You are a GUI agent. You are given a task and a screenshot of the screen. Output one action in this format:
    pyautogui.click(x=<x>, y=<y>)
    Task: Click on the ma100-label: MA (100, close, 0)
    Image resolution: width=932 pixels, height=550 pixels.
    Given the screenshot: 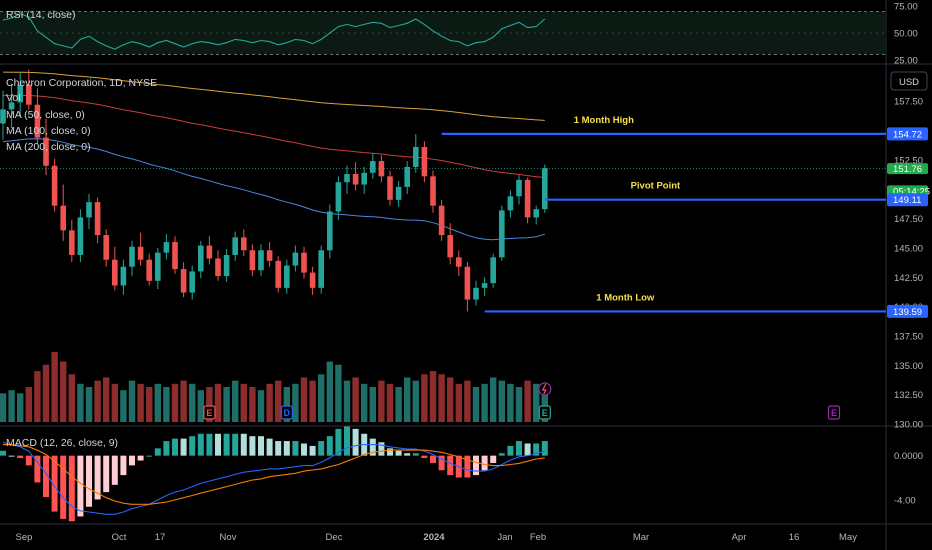 What is the action you would take?
    pyautogui.click(x=48, y=131)
    